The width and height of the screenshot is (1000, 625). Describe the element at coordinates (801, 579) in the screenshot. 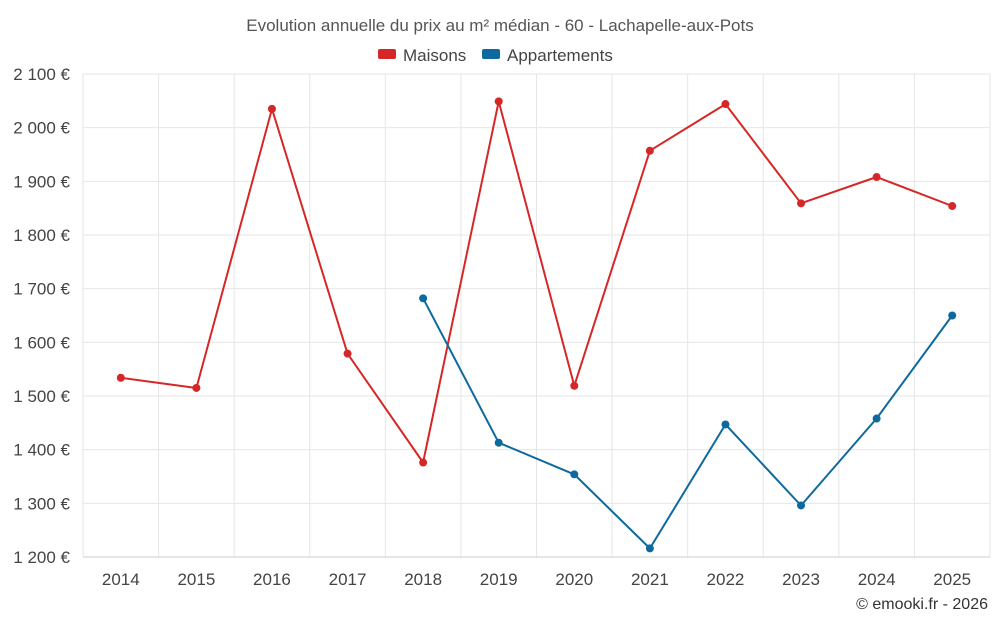

I see `x-tick-label: 2023` at that location.